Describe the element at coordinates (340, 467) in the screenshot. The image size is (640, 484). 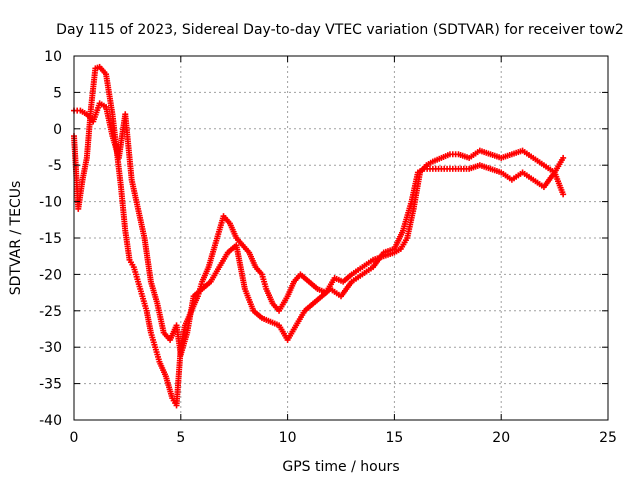
I see `x-axis-label: GPS time / hours` at that location.